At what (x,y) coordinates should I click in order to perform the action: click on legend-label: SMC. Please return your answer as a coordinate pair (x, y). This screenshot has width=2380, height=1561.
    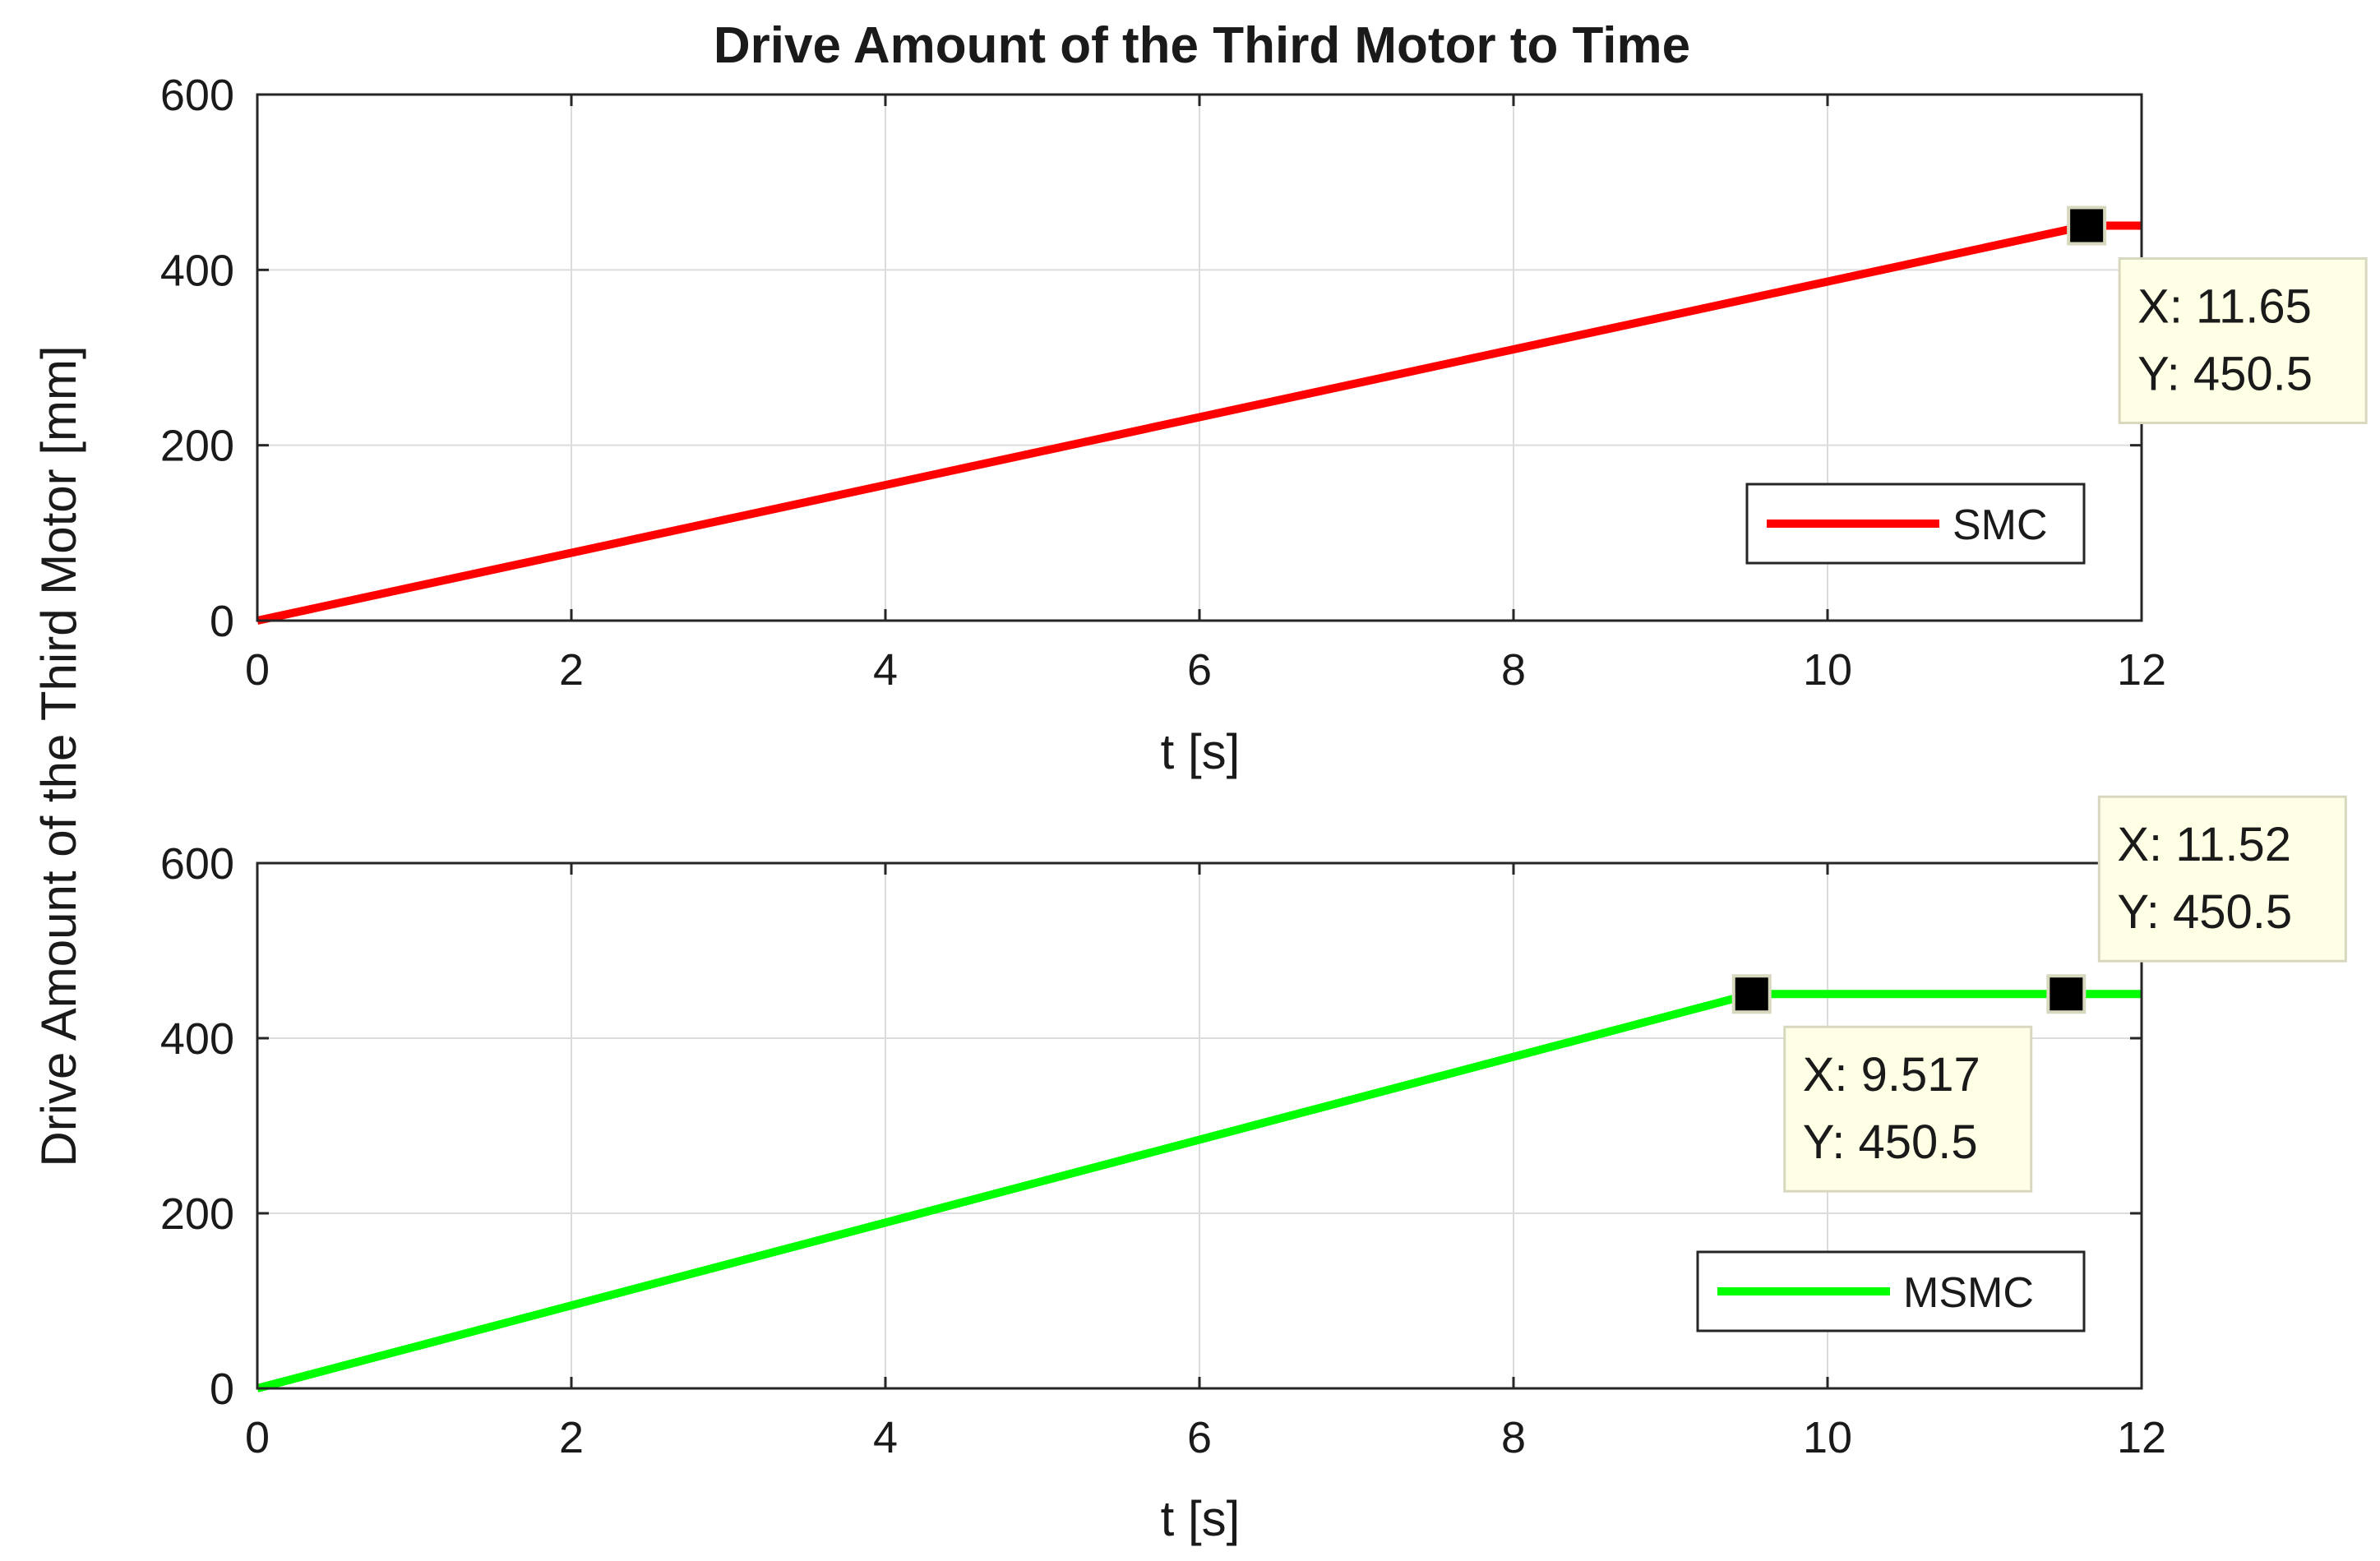
    Looking at the image, I should click on (2000, 525).